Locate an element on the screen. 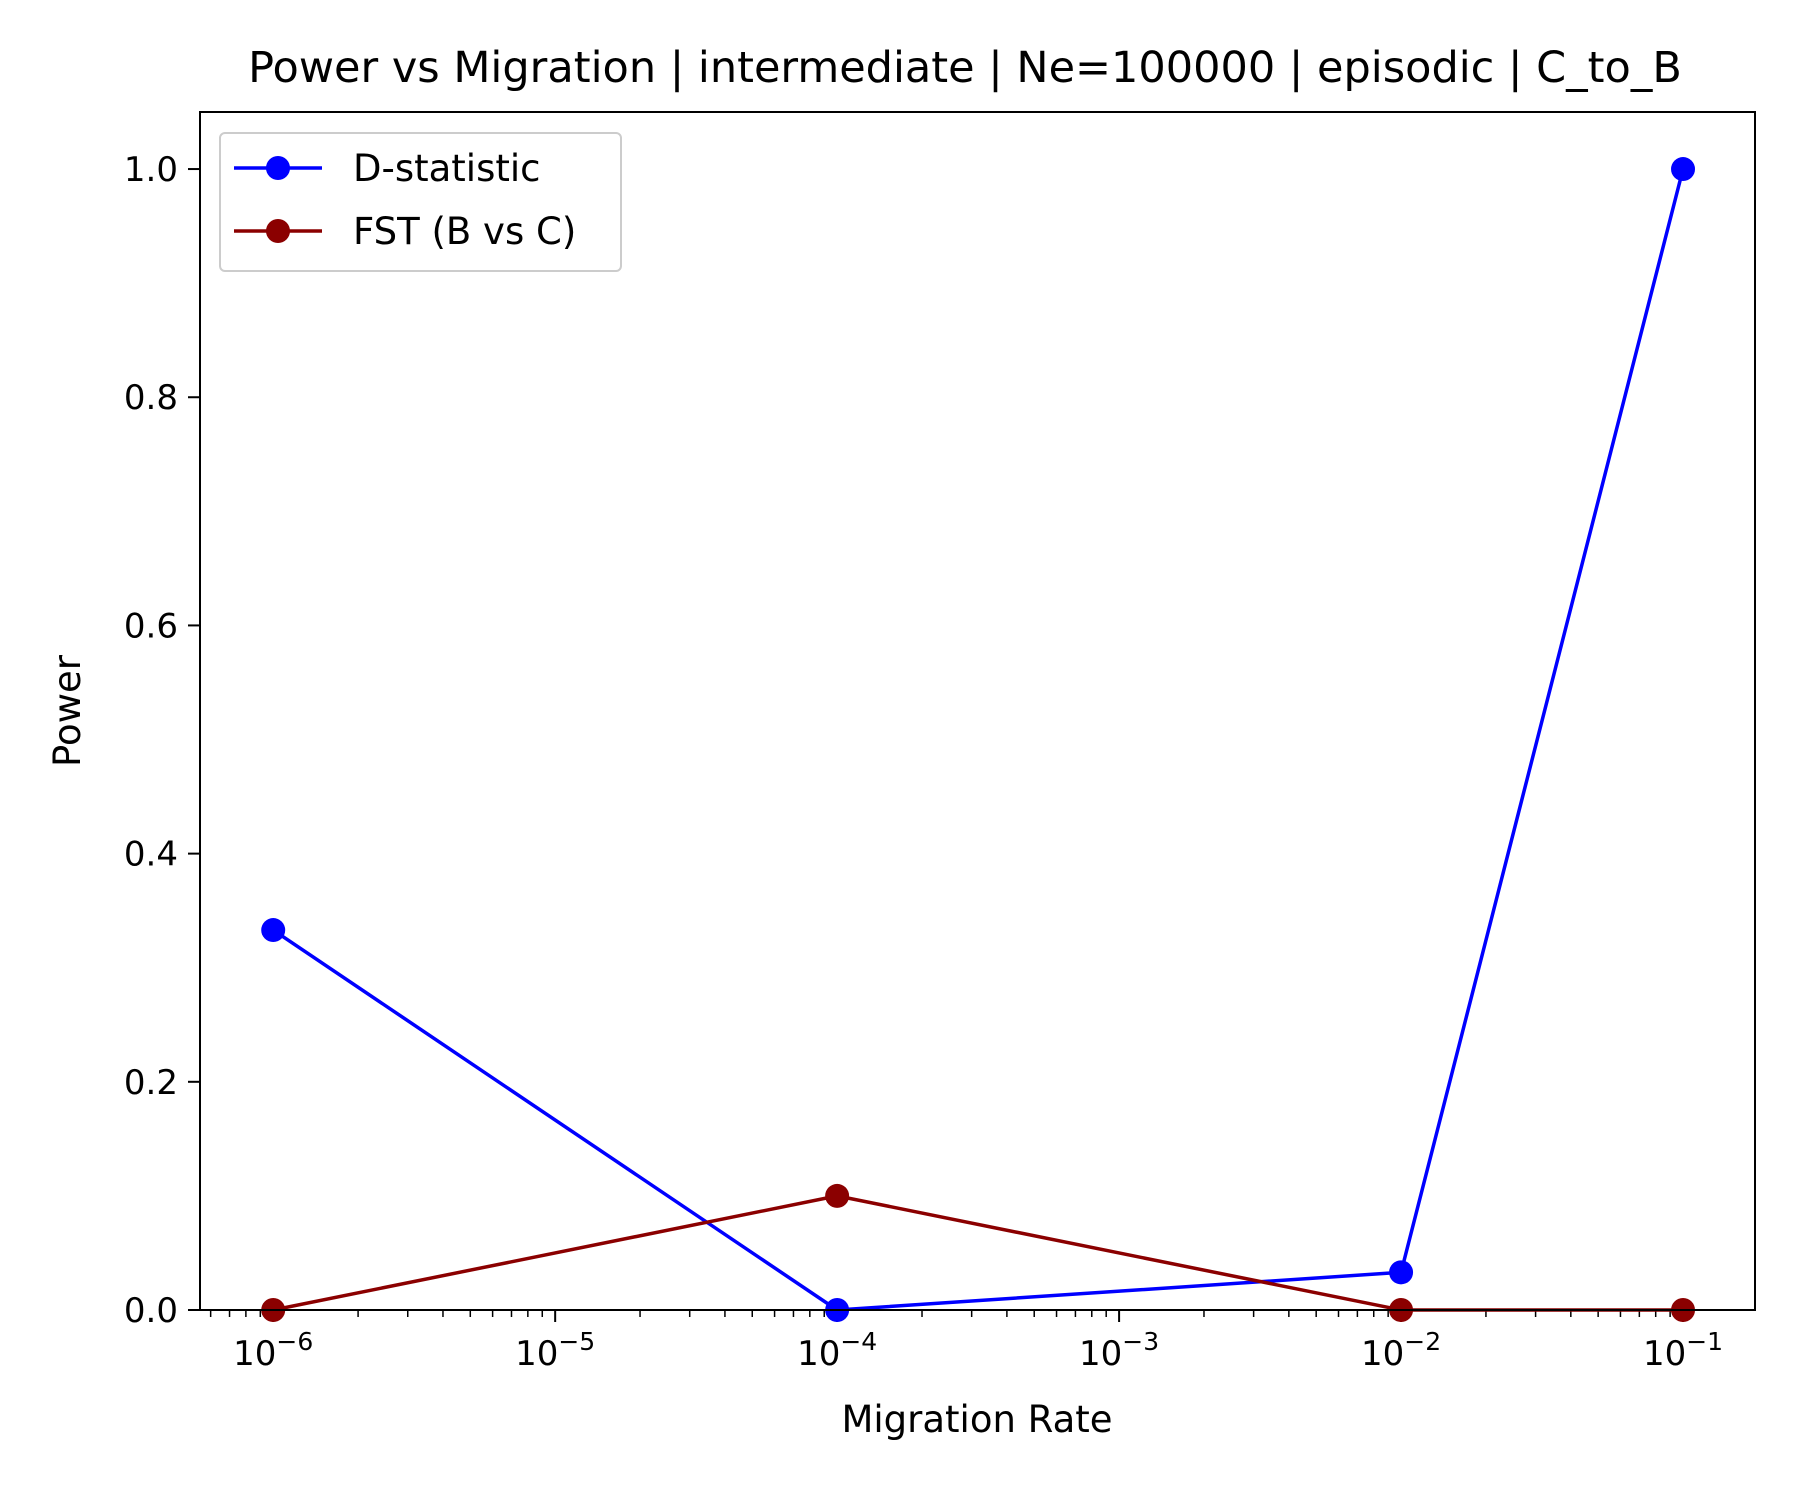  y-tick-label: 0.8 is located at coordinates (151, 398).